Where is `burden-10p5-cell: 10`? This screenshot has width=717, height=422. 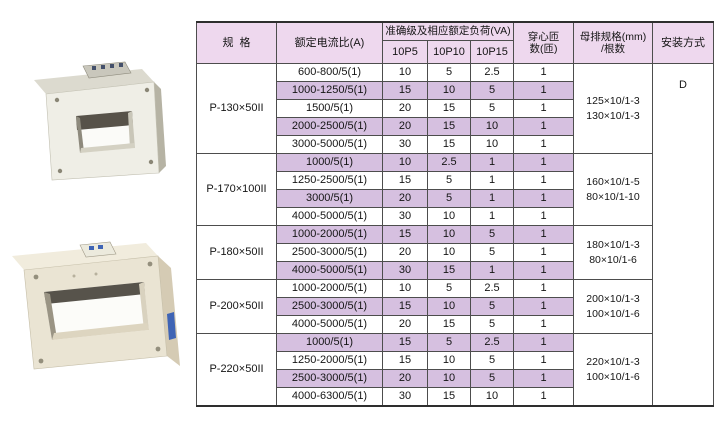 burden-10p5-cell: 10 is located at coordinates (405, 288).